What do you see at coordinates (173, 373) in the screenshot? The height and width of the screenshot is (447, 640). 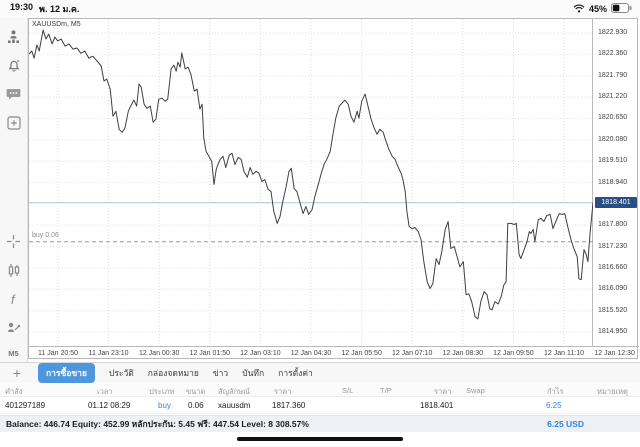 I see `tab-mailbox: กล่องจดหมาย` at bounding box center [173, 373].